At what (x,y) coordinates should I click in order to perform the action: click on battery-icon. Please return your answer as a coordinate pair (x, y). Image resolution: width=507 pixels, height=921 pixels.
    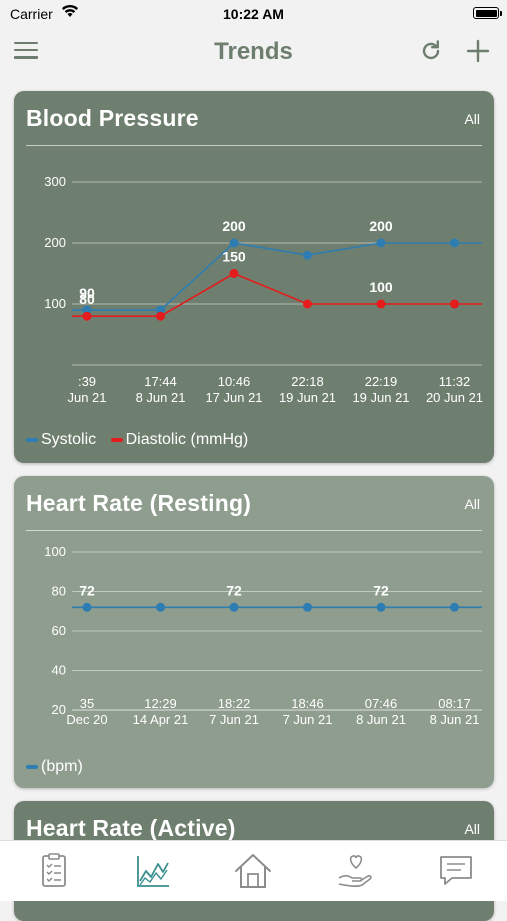
    Looking at the image, I should click on (486, 13).